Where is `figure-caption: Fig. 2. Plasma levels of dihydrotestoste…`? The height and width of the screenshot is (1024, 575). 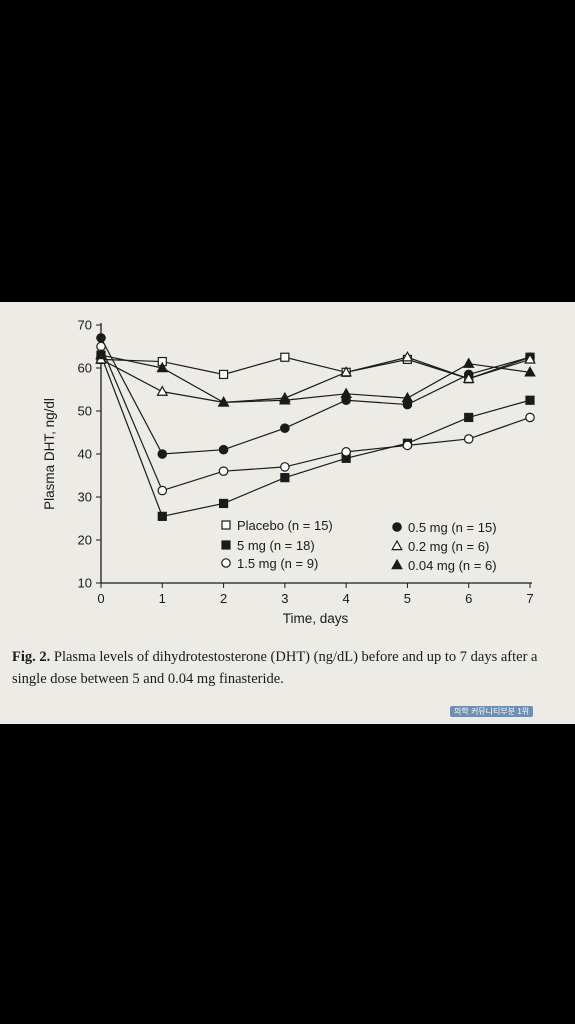 figure-caption: Fig. 2. Plasma levels of dihydrotestoste… is located at coordinates (289, 668).